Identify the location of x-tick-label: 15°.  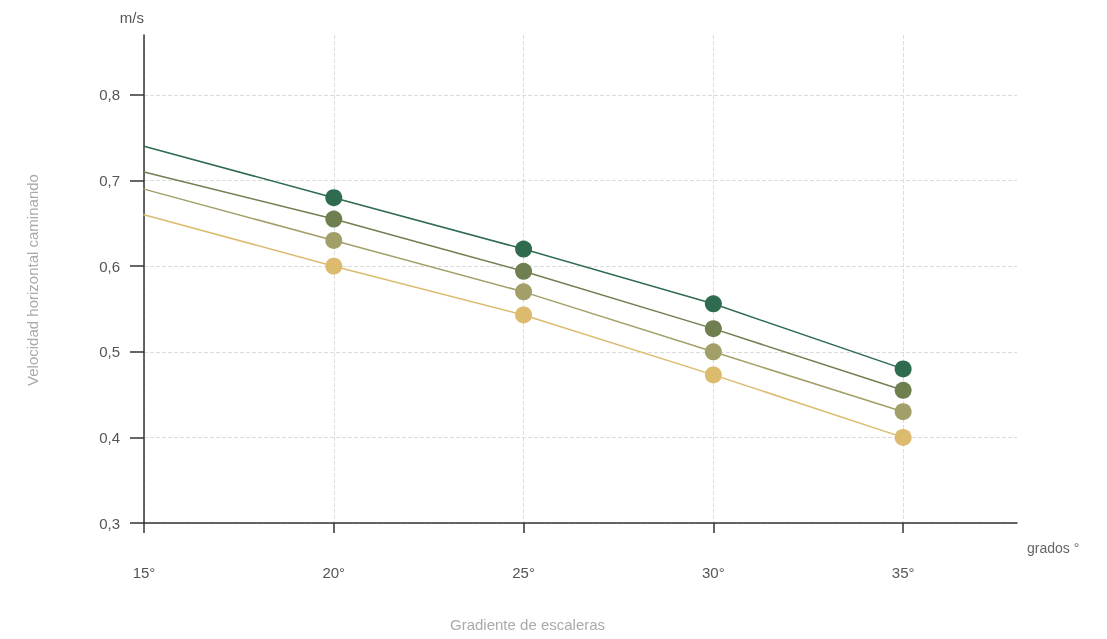
(144, 572).